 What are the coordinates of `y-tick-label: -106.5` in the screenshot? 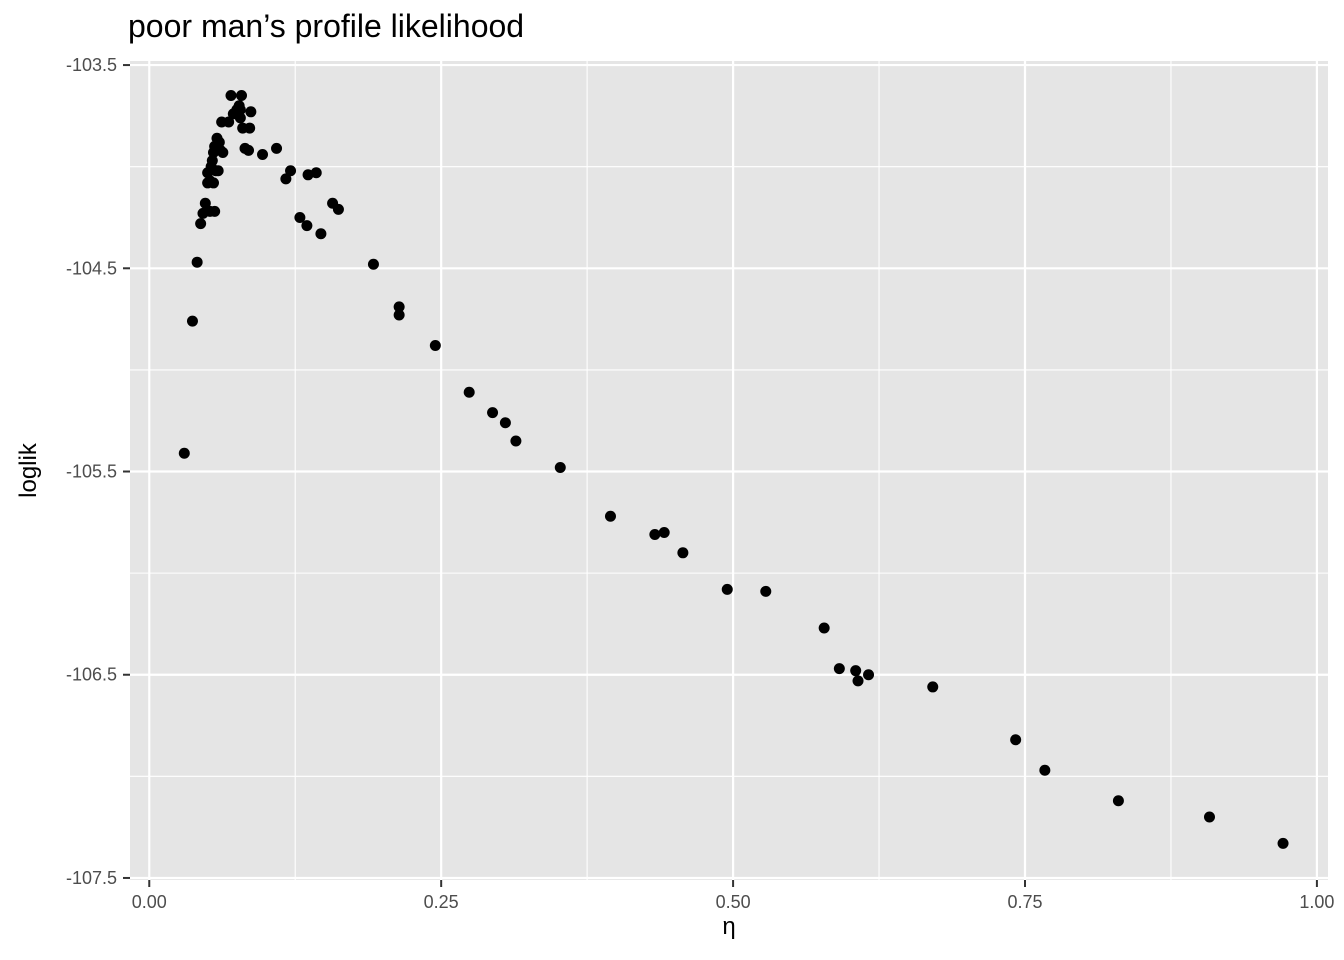 It's located at (91, 675).